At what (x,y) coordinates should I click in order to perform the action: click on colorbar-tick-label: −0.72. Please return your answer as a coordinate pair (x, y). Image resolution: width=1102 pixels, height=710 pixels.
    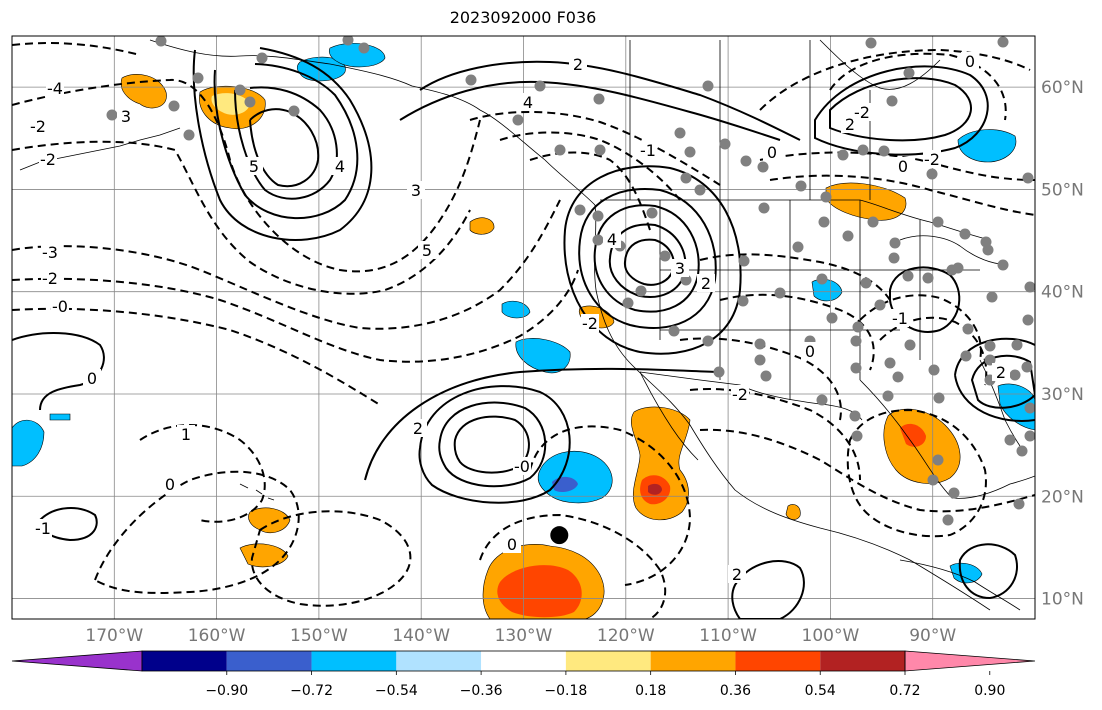
    Looking at the image, I should click on (311, 691).